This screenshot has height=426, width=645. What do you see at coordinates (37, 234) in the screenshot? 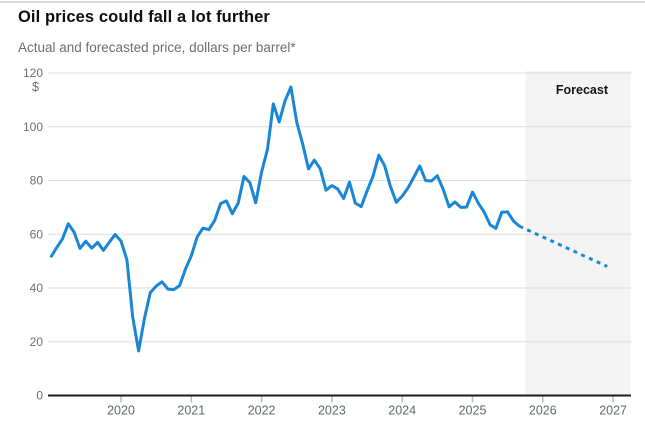
I see `y-axis-label-60: 60` at bounding box center [37, 234].